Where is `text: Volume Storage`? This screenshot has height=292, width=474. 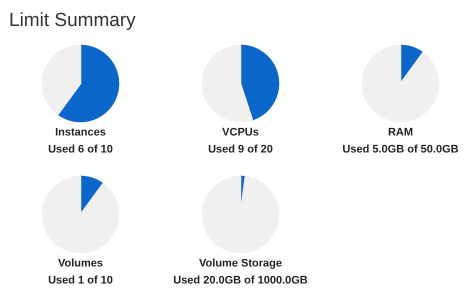 text: Volume Storage is located at coordinates (240, 264).